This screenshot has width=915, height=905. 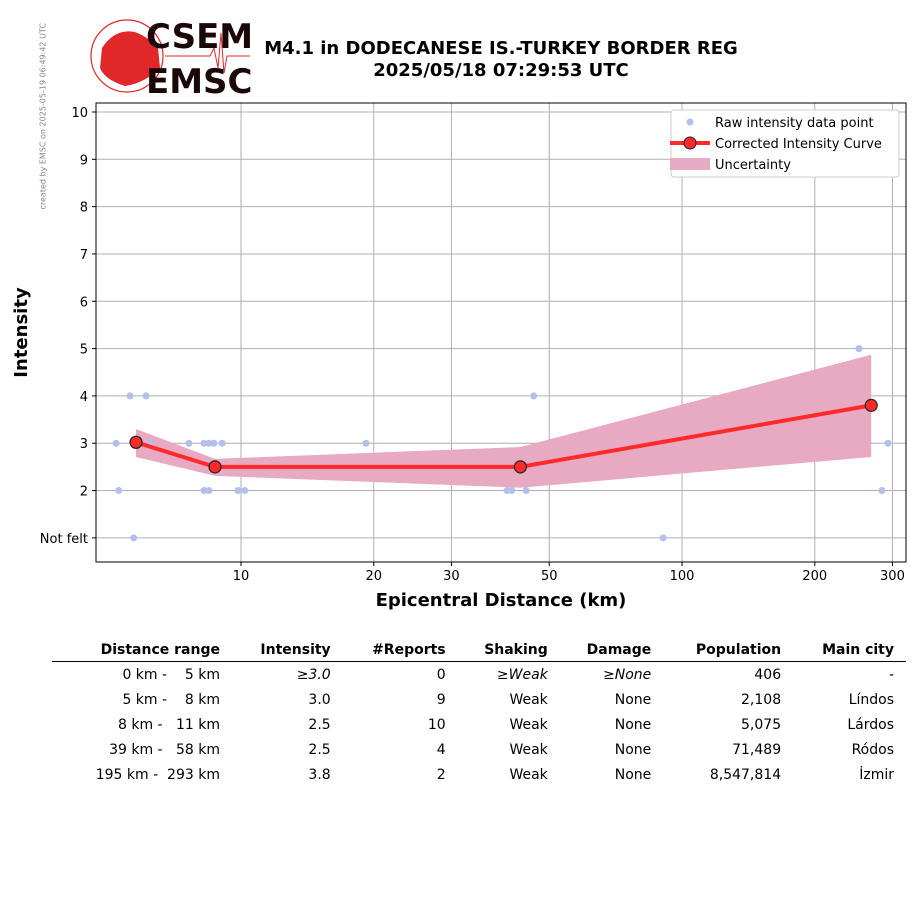 What do you see at coordinates (479, 749) in the screenshot?
I see `table-row: 39 km - 58 km 2.5 4 Weak None 71,489 Ródos` at bounding box center [479, 749].